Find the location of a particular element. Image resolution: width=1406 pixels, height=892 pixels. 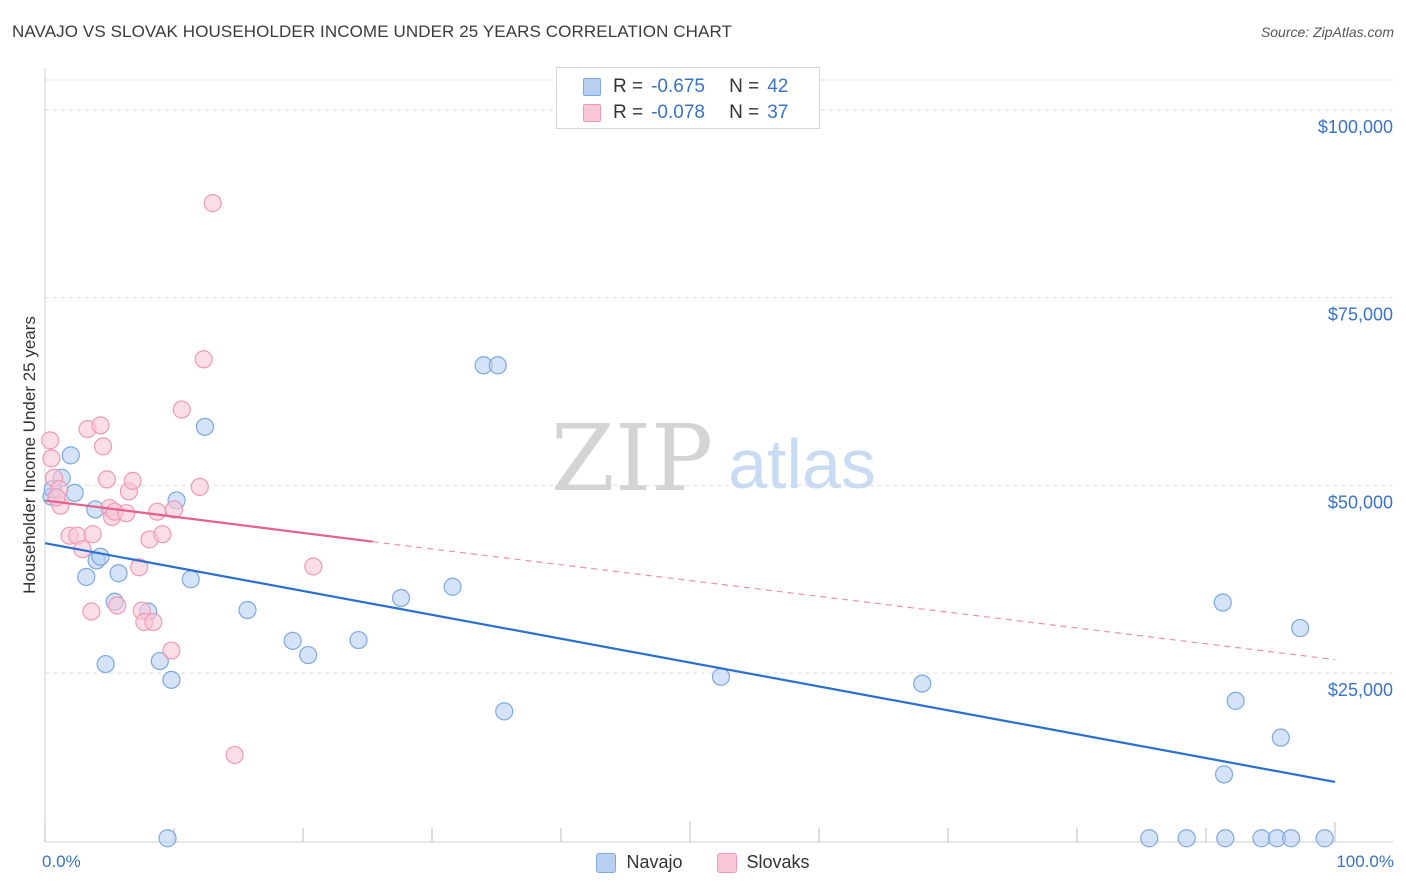

legend-row-navajo: R = -0.675 N = 42 is located at coordinates (685, 87).